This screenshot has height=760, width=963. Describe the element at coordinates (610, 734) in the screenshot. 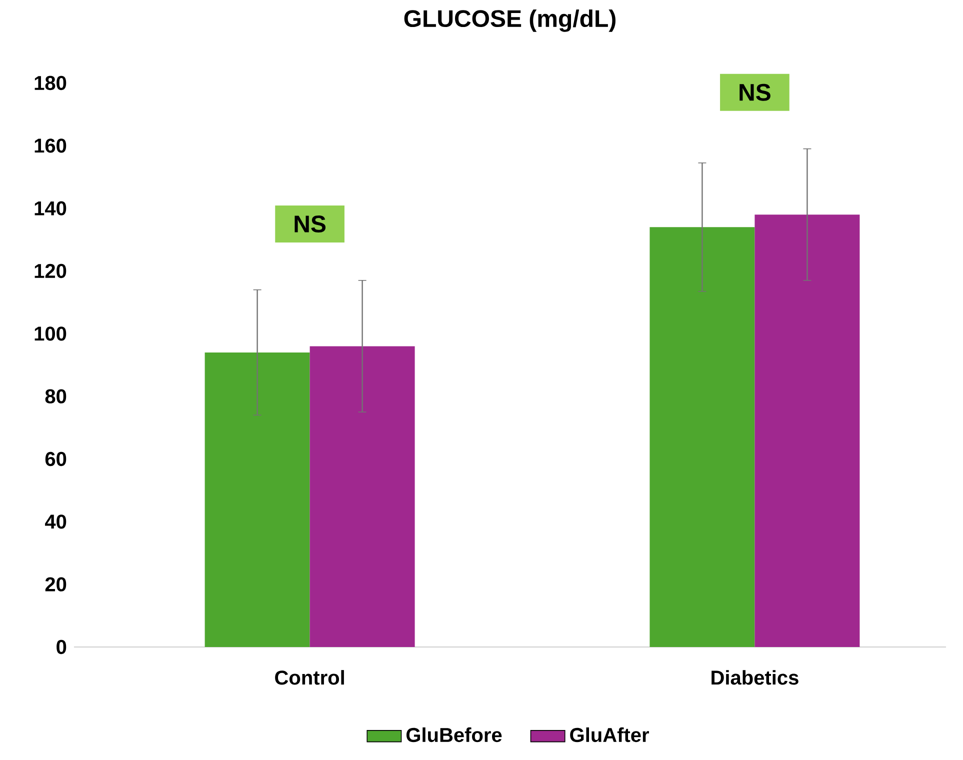

I see `legend-label: GluAfter` at that location.